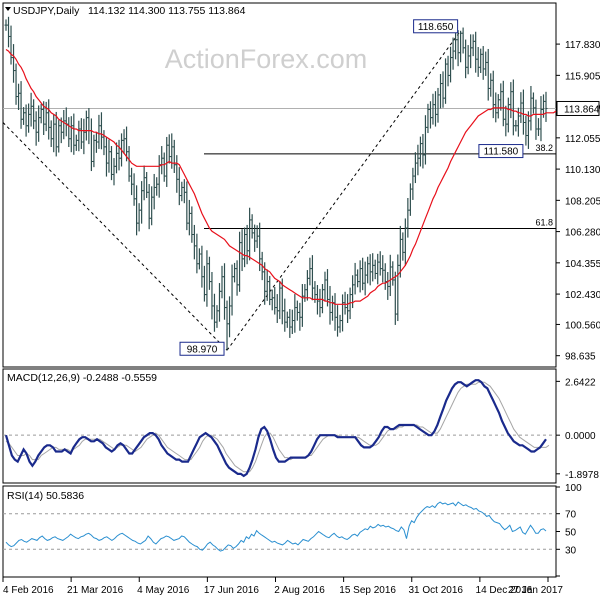  I want to click on trendline-down, so click(115, 236).